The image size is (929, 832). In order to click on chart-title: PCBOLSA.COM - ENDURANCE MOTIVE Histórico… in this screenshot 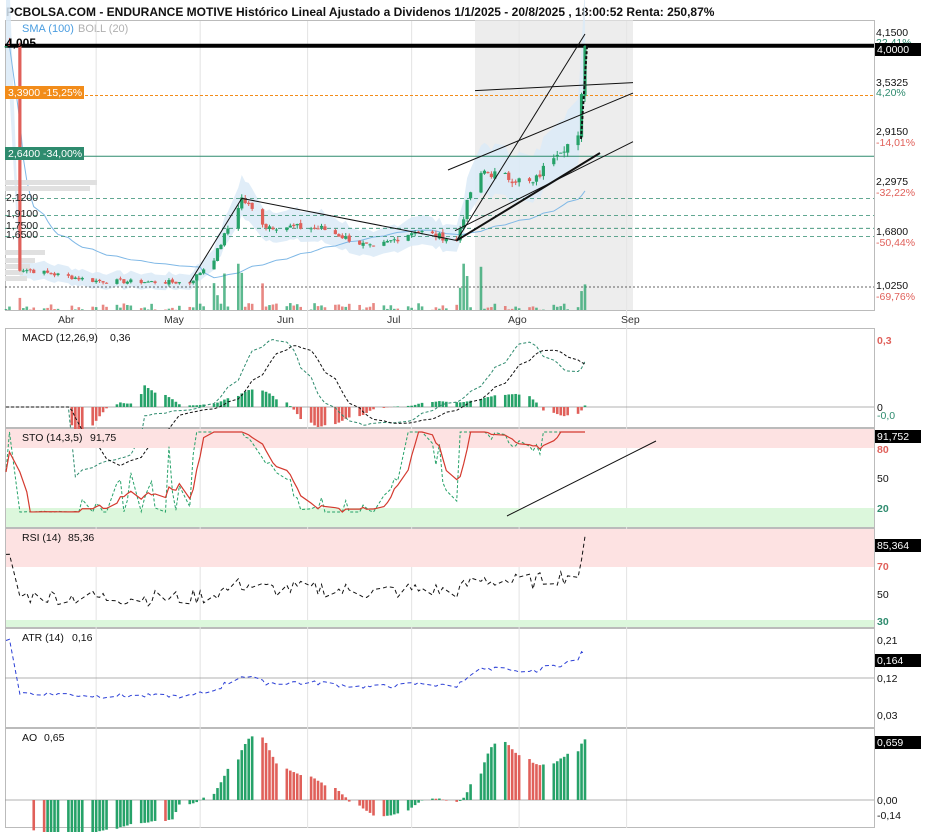, I will do `click(360, 12)`.